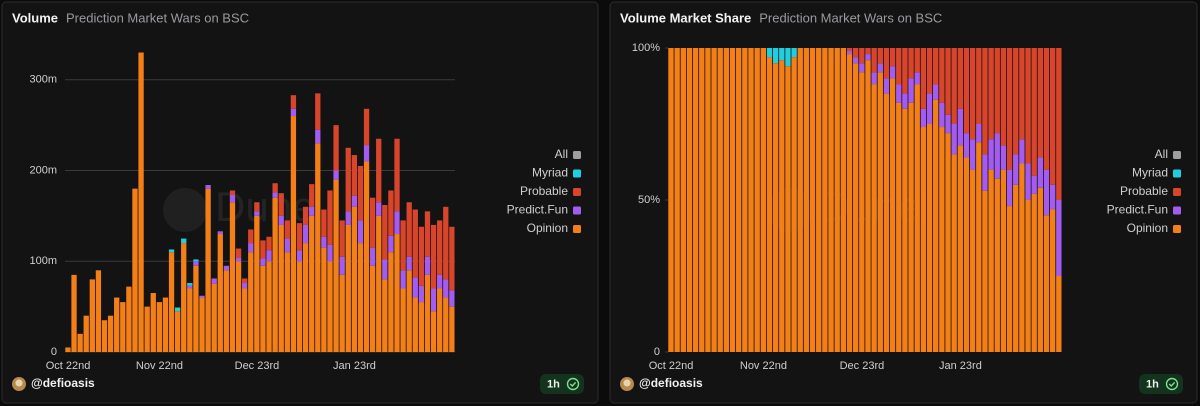 The height and width of the screenshot is (406, 1200). I want to click on avatar-face, so click(19, 383).